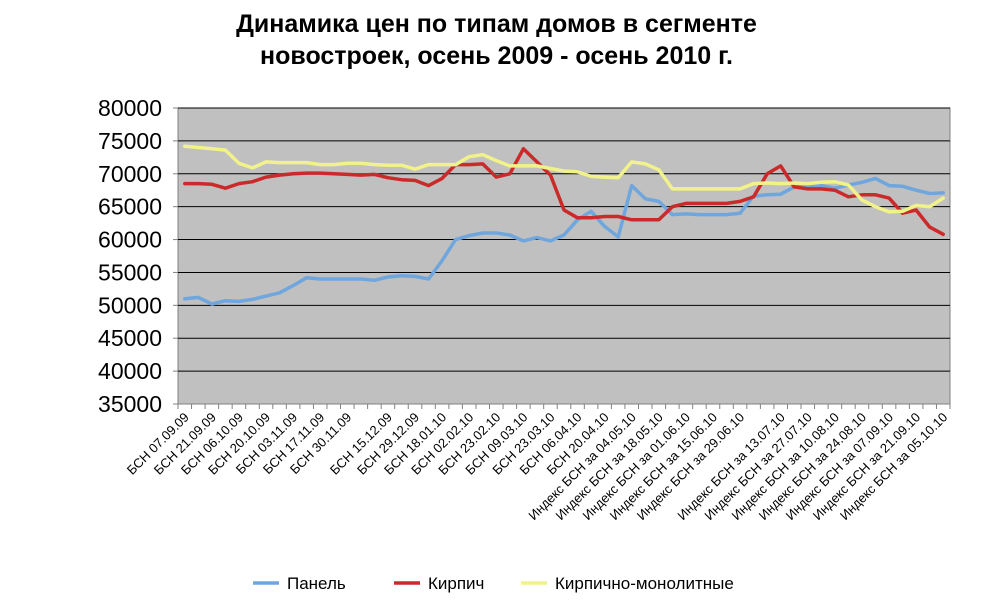 The image size is (993, 611). I want to click on y-tick-label: 60000, so click(130, 240).